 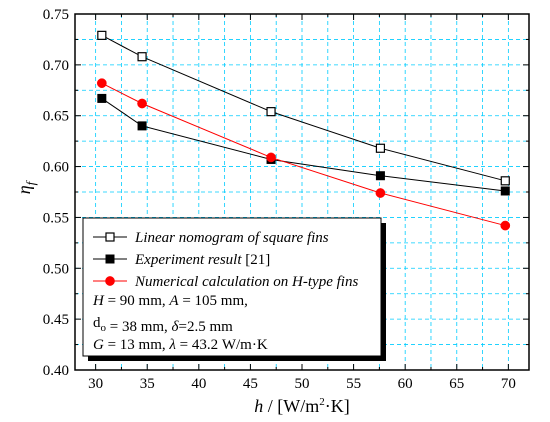 What do you see at coordinates (256, 260) in the screenshot?
I see `legend-entry-ref: [21]` at bounding box center [256, 260].